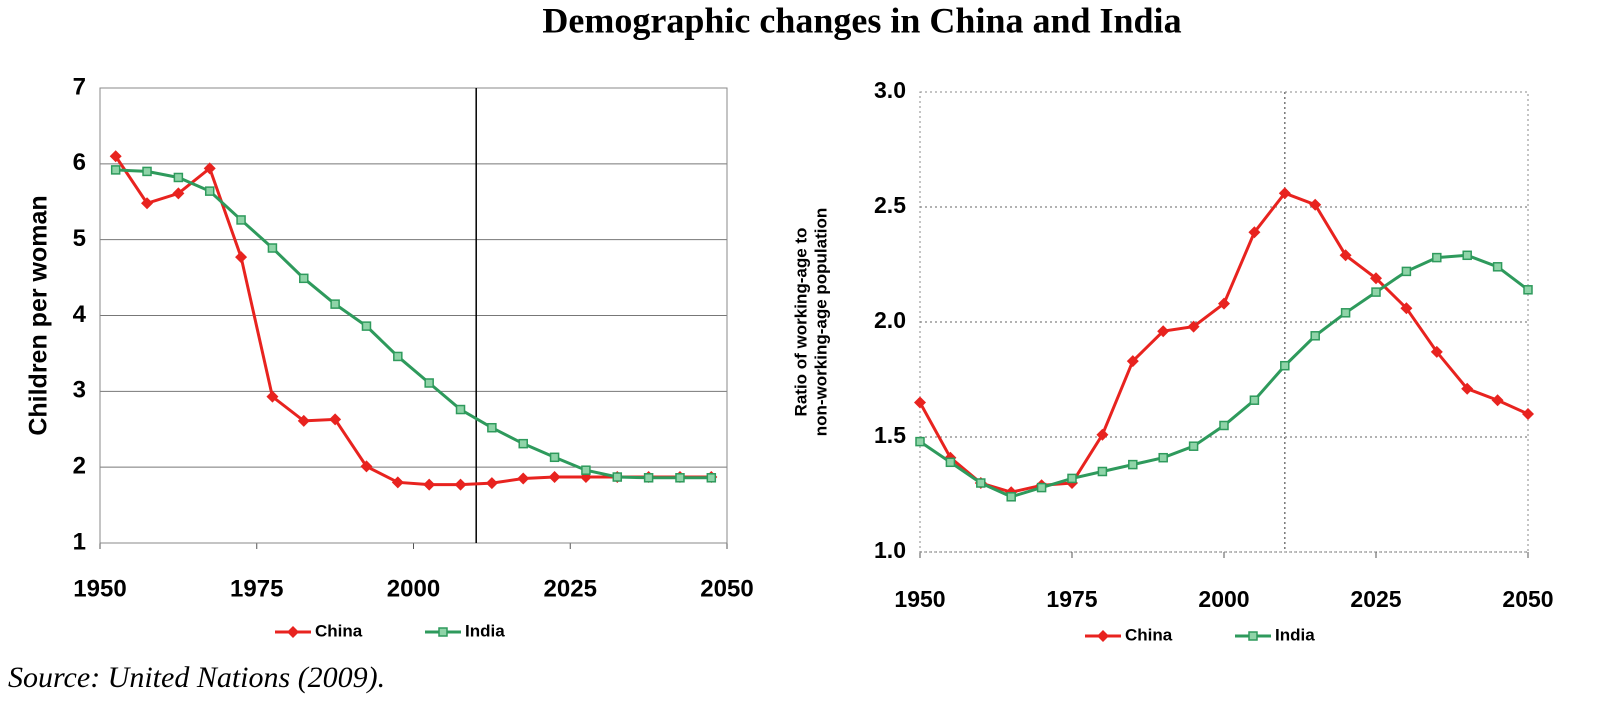 This screenshot has width=1600, height=723. Describe the element at coordinates (1224, 376) in the screenshot. I see `series-line` at that location.